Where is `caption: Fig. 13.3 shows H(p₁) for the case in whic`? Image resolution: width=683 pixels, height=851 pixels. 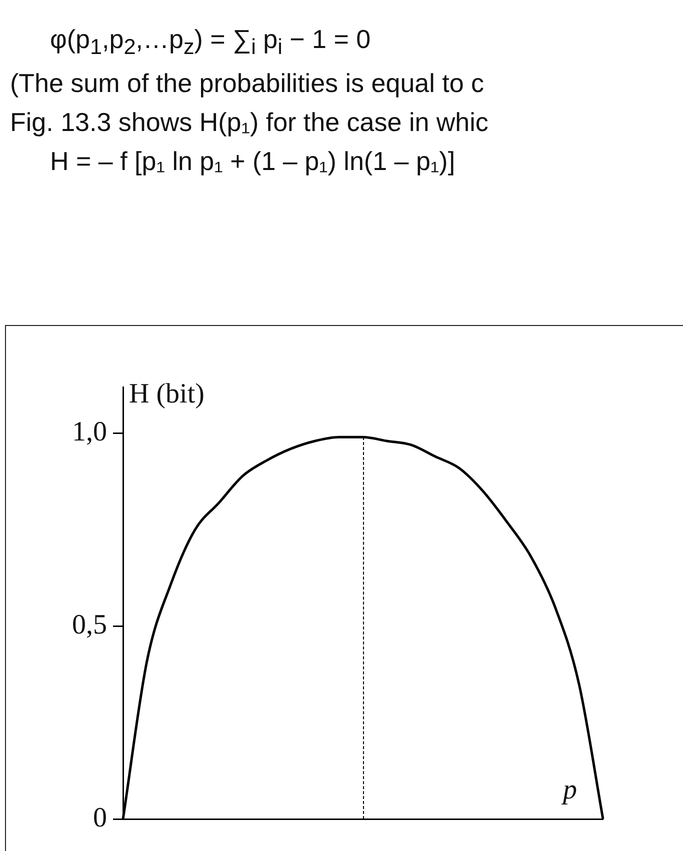
caption: Fig. 13.3 shows H(p₁) for the case in whic is located at coordinates (250, 122).